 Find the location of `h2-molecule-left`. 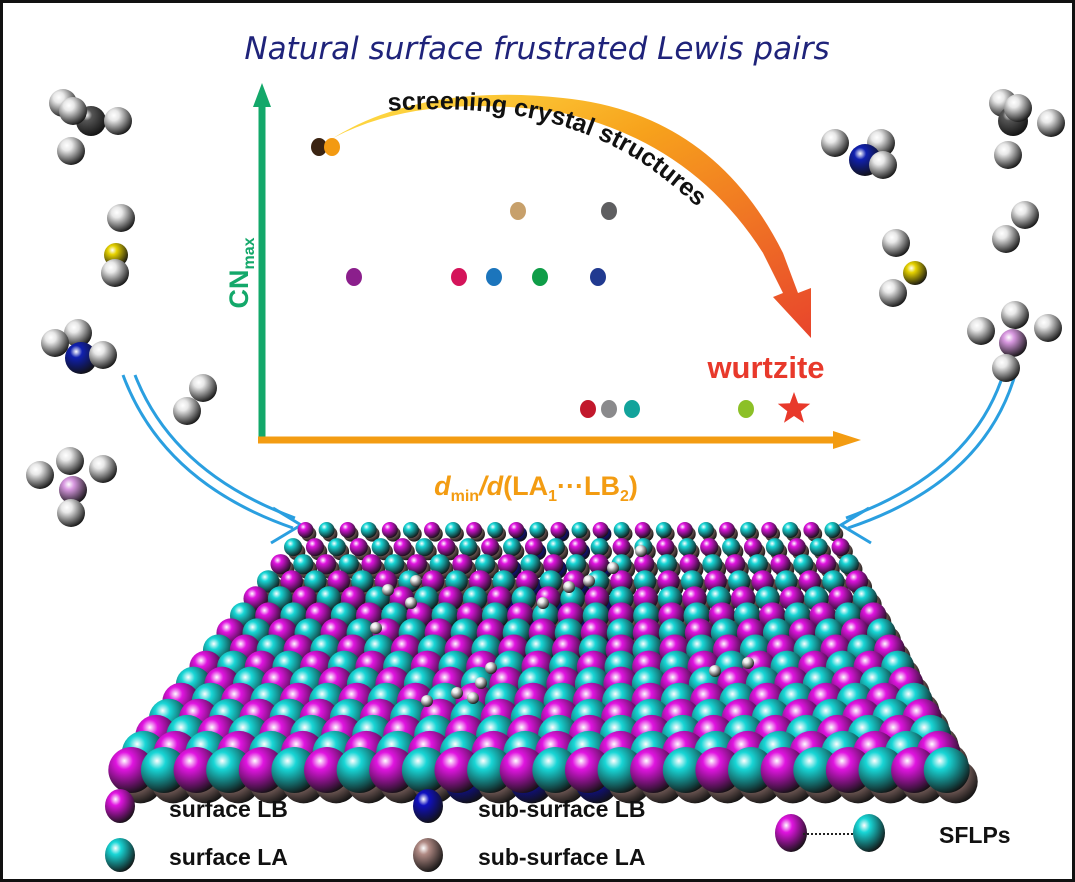

h2-molecule-left is located at coordinates (195, 399).